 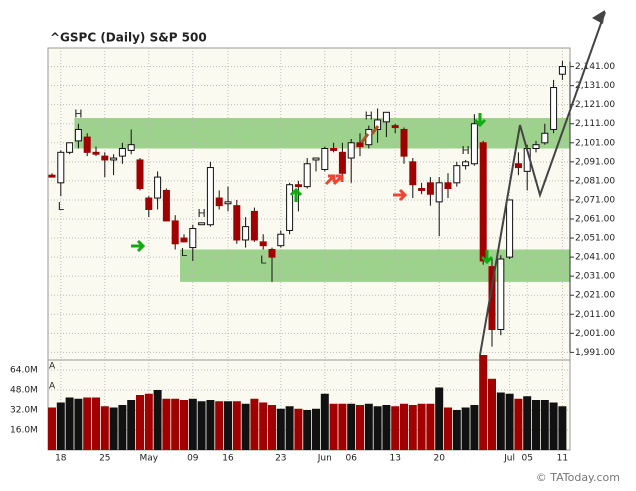 I want to click on x-tick-label: Jun, so click(x=324, y=459).